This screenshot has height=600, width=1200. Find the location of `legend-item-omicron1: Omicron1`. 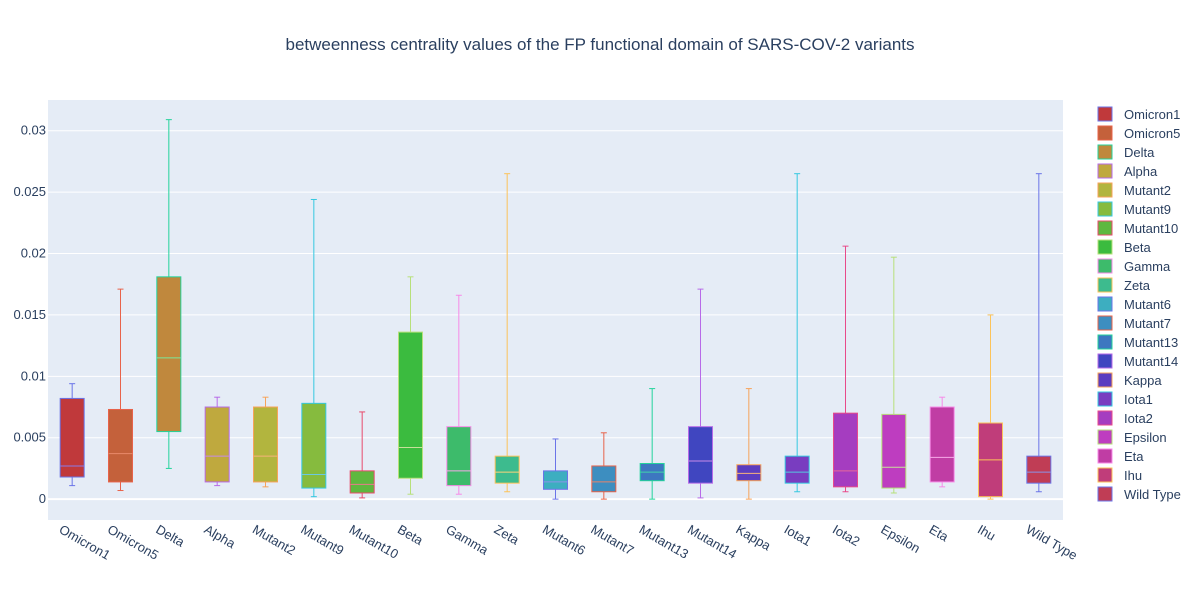

legend-item-omicron1: Omicron1 is located at coordinates (1138, 114).